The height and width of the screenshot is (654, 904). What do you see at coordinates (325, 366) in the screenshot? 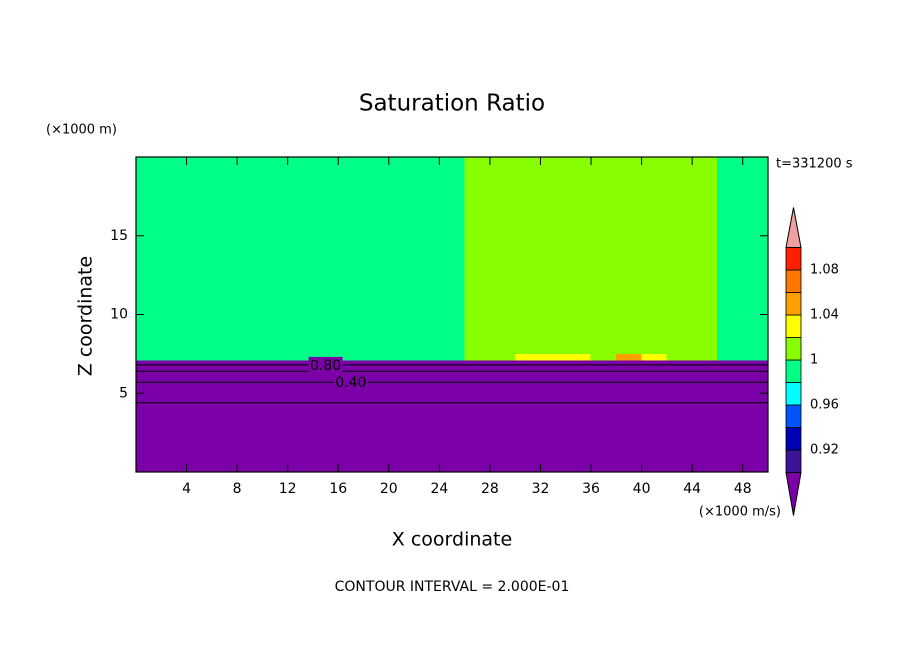
I see `contour-label: 0.80` at bounding box center [325, 366].